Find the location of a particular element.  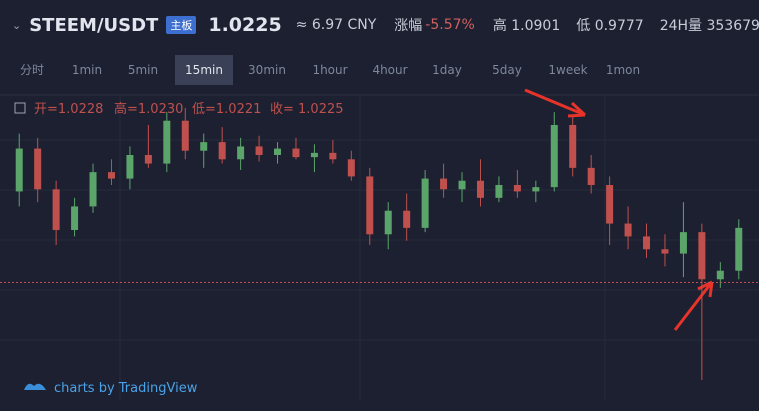

footer-text: charts by TradingView is located at coordinates (126, 388).